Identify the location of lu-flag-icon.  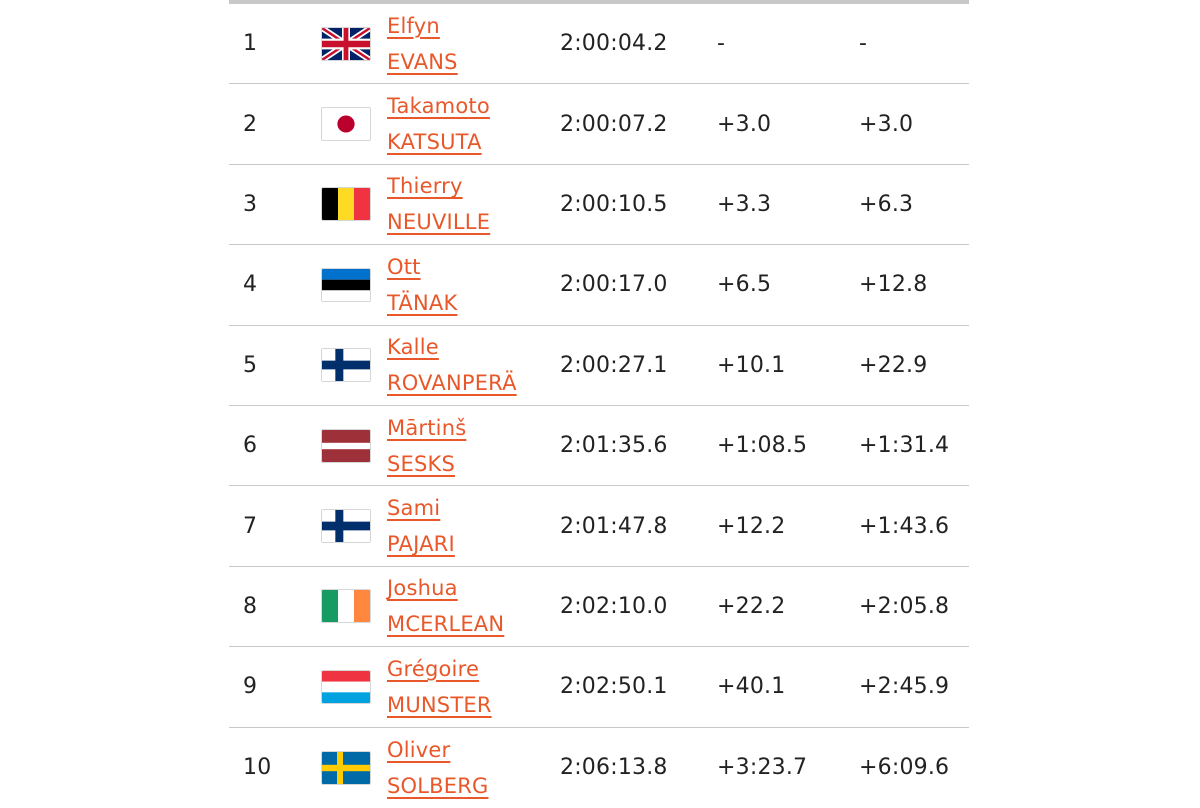
(346, 686).